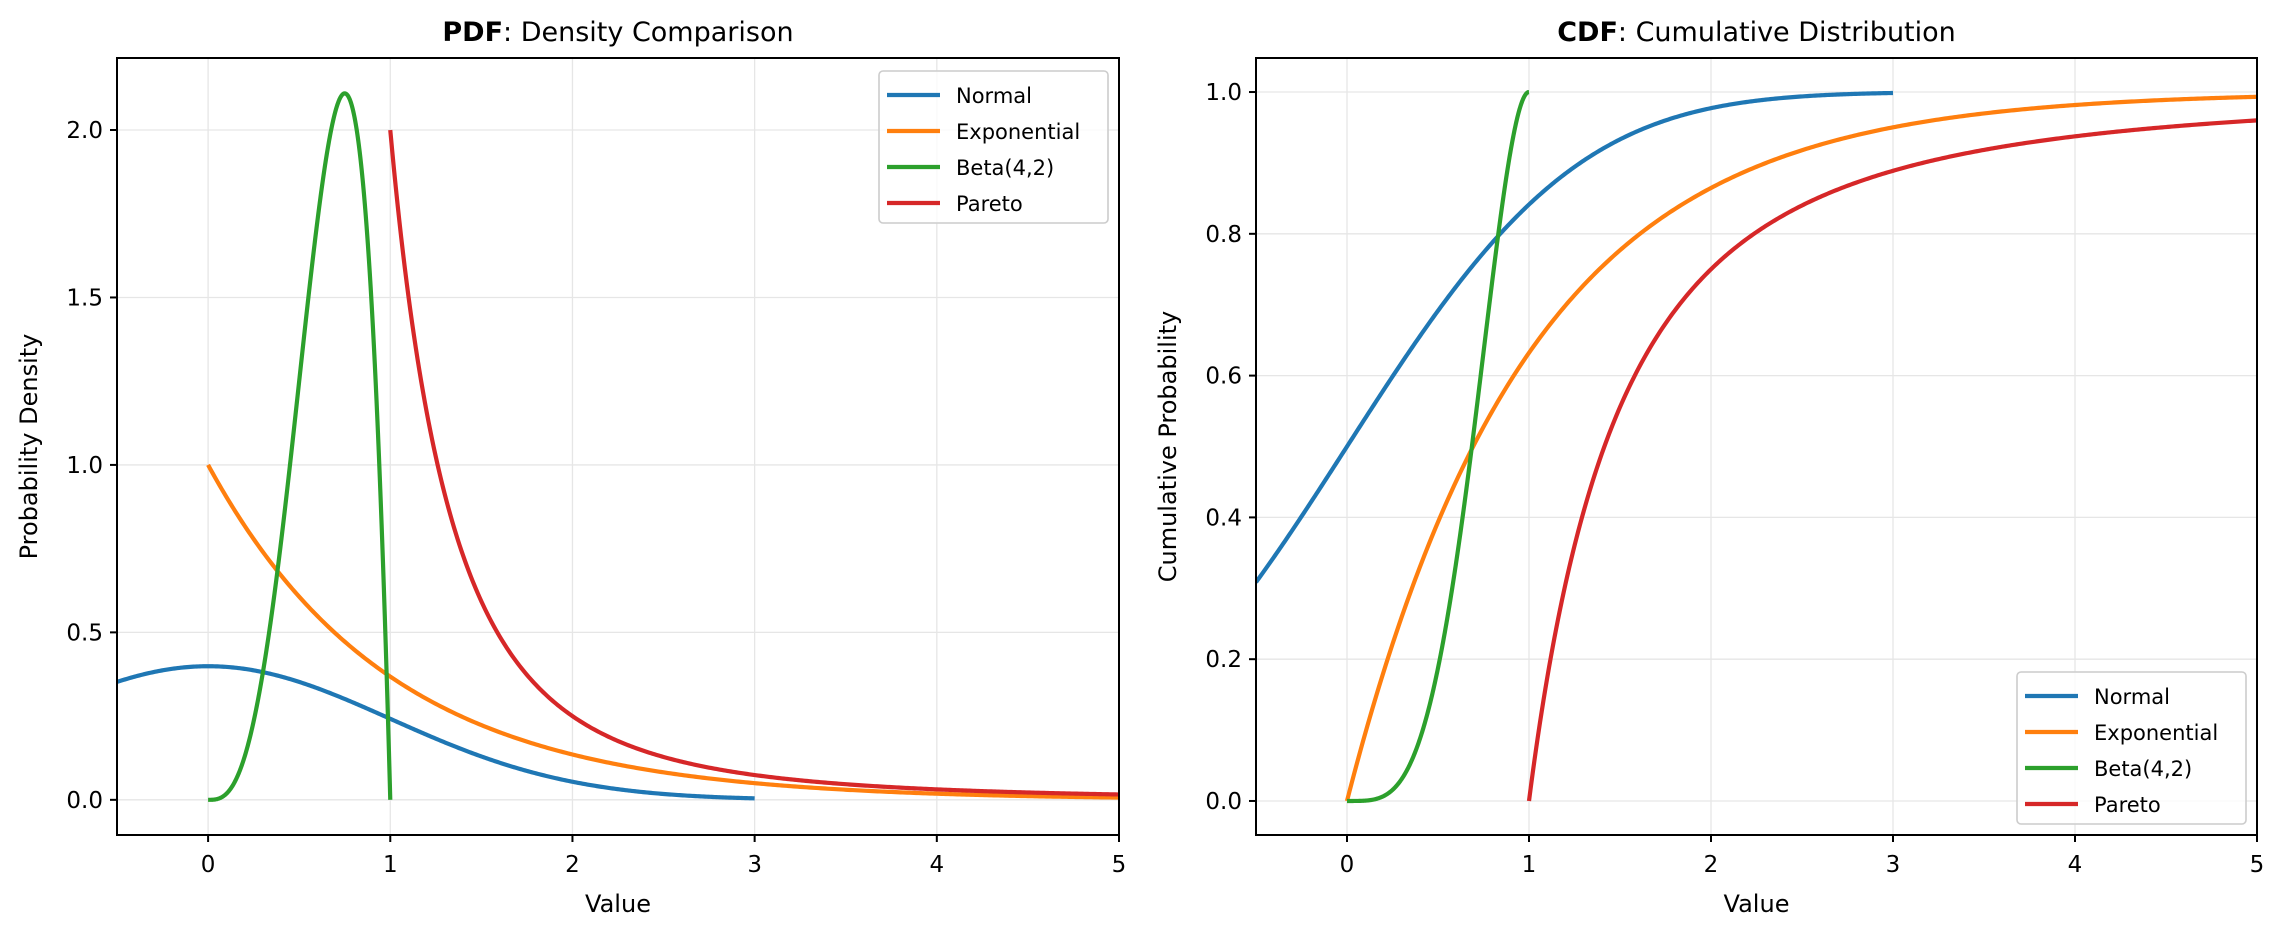 The height and width of the screenshot is (936, 2284). What do you see at coordinates (662, 631) in the screenshot?
I see `series-line-exponential` at bounding box center [662, 631].